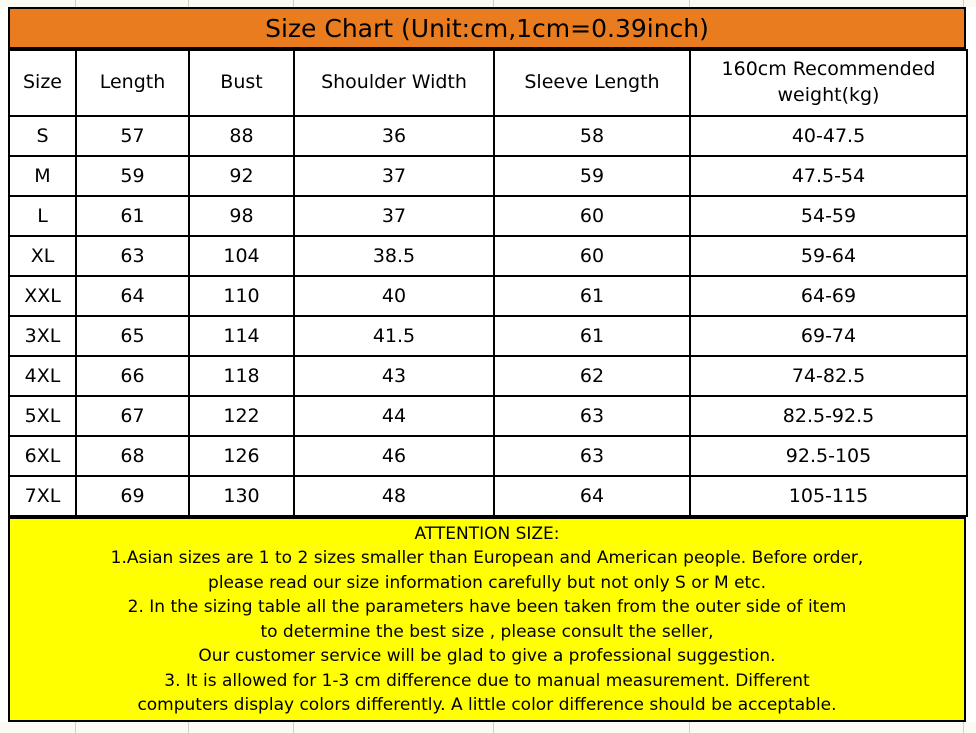 The height and width of the screenshot is (733, 976). What do you see at coordinates (592, 83) in the screenshot?
I see `column-header-sleeve: Sleeve Length` at bounding box center [592, 83].